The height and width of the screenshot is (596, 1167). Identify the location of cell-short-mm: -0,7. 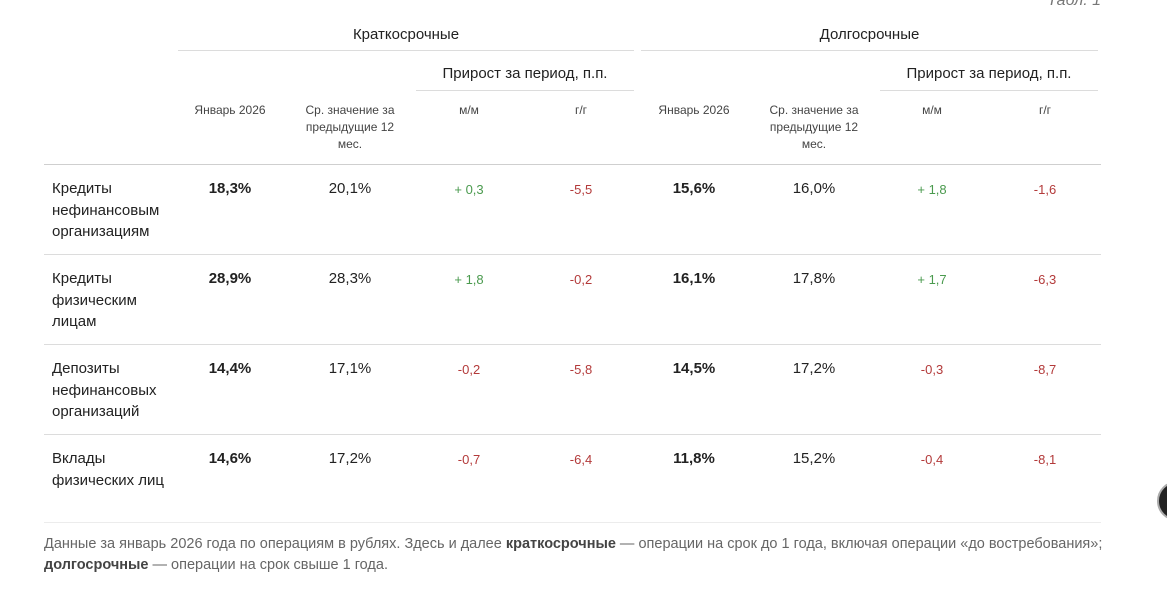
(469, 459).